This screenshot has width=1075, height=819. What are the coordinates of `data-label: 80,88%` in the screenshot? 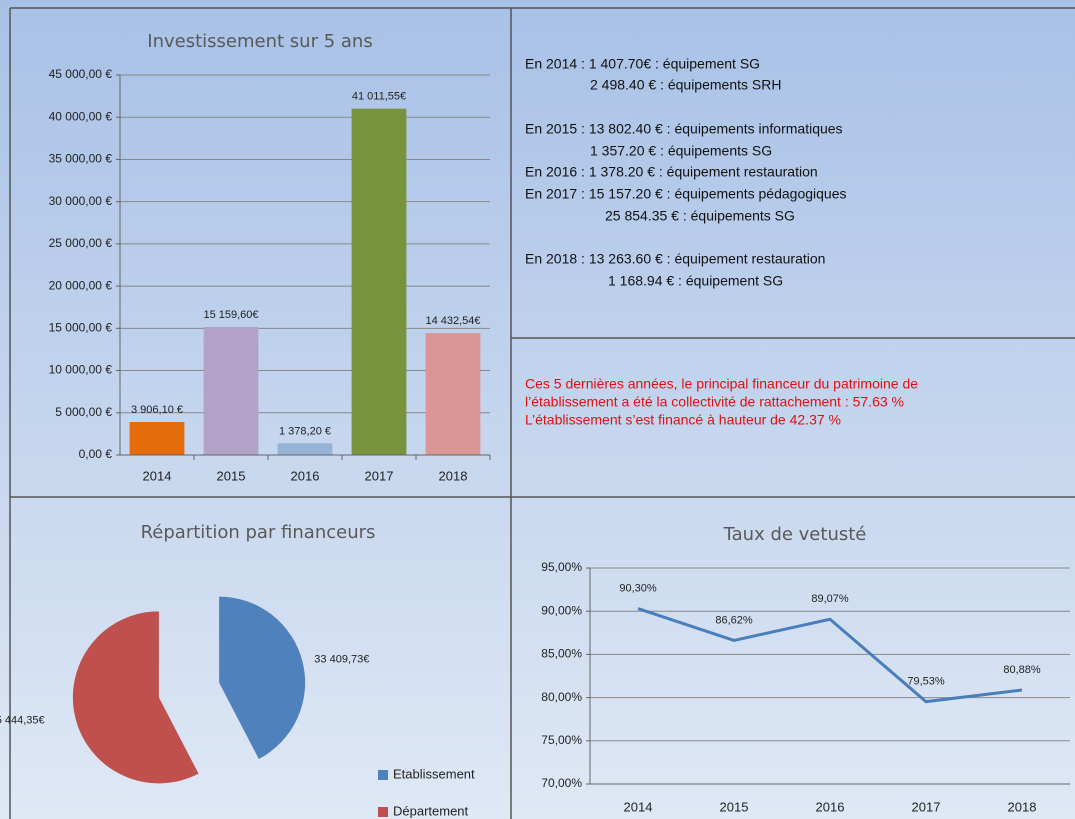 It's located at (1022, 670).